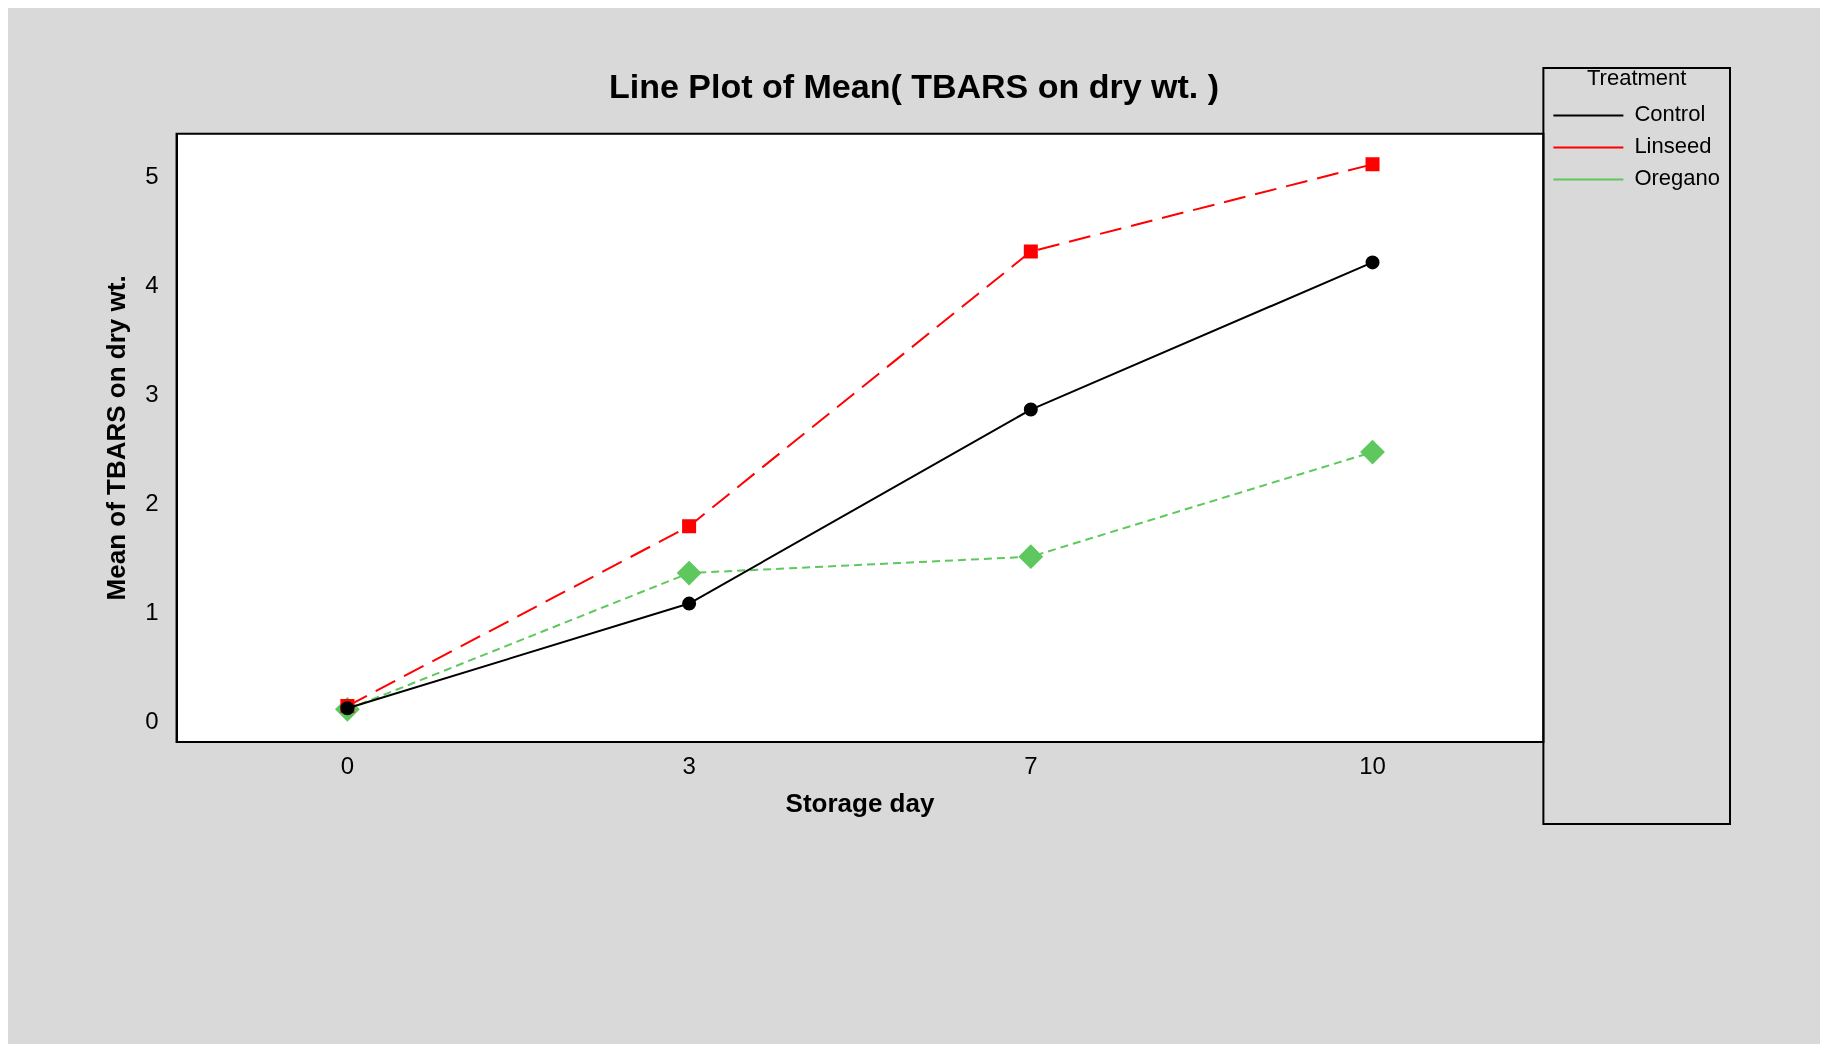 Image resolution: width=1832 pixels, height=1058 pixels. I want to click on y-axis-title: Mean of TBARS on dry wt., so click(115, 438).